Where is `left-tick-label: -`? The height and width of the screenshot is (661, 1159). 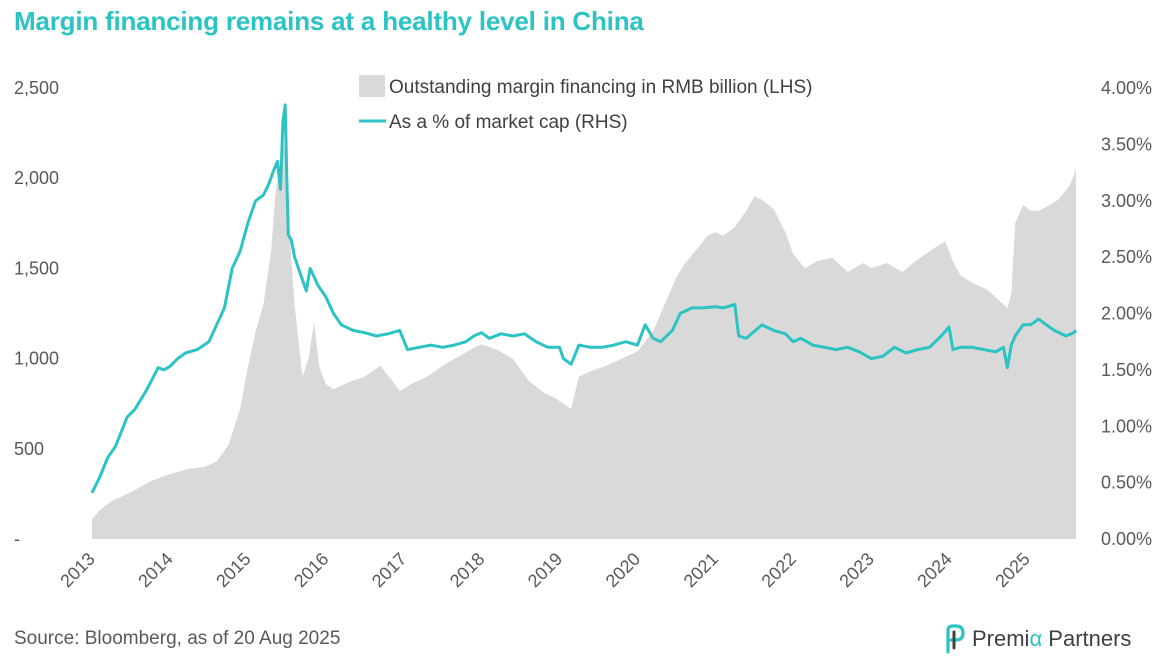 left-tick-label: - is located at coordinates (17, 539).